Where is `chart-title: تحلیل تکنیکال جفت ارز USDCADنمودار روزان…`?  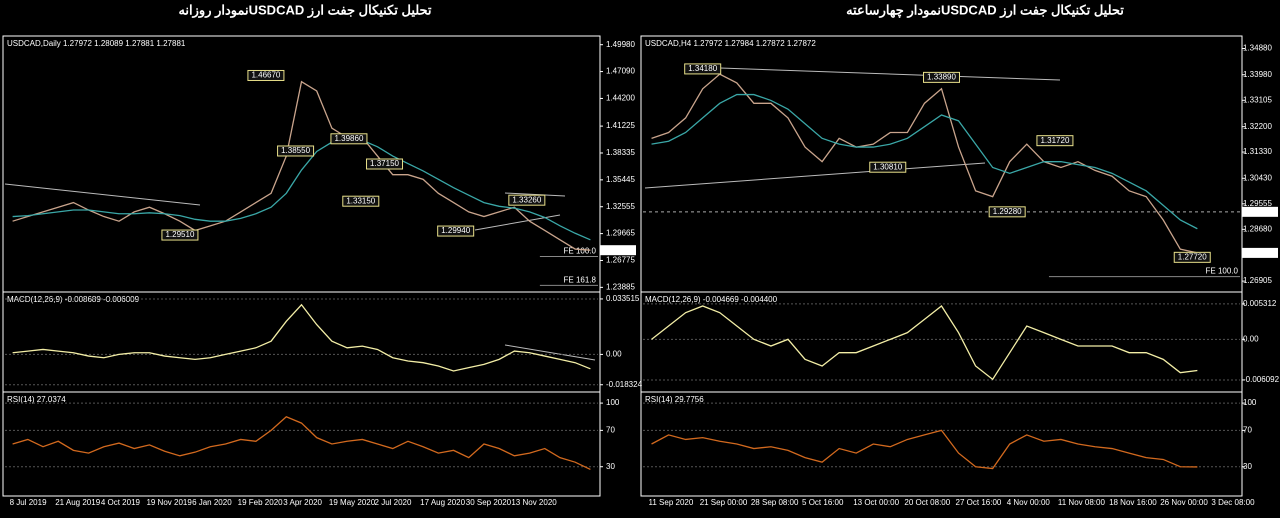
chart-title: تحلیل تکنیکال جفت ارز USDCADنمودار روزان… is located at coordinates (304, 10).